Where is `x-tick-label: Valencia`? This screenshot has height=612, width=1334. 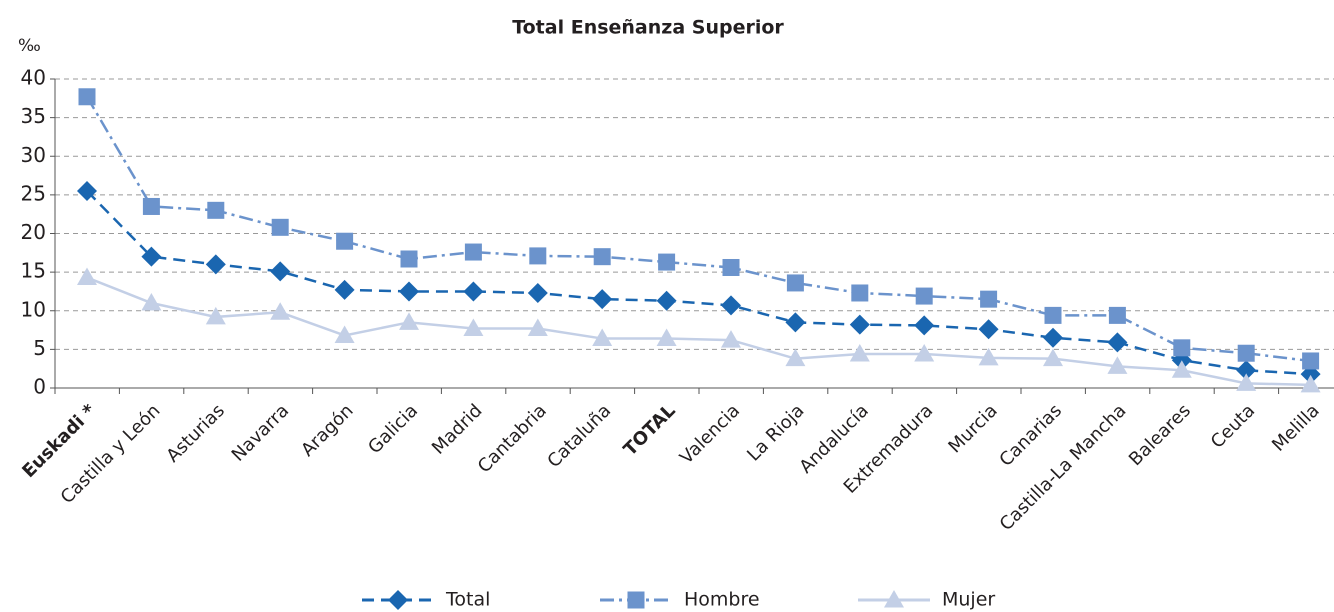 x-tick-label: Valencia is located at coordinates (710, 434).